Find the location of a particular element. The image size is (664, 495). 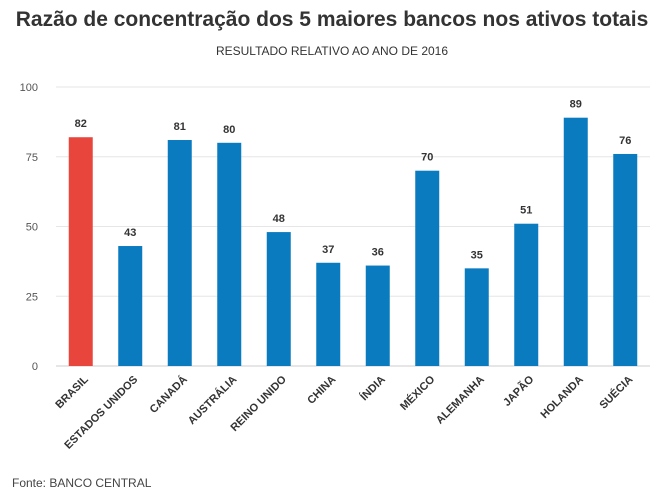

category-label: CANADÁ is located at coordinates (168, 394).